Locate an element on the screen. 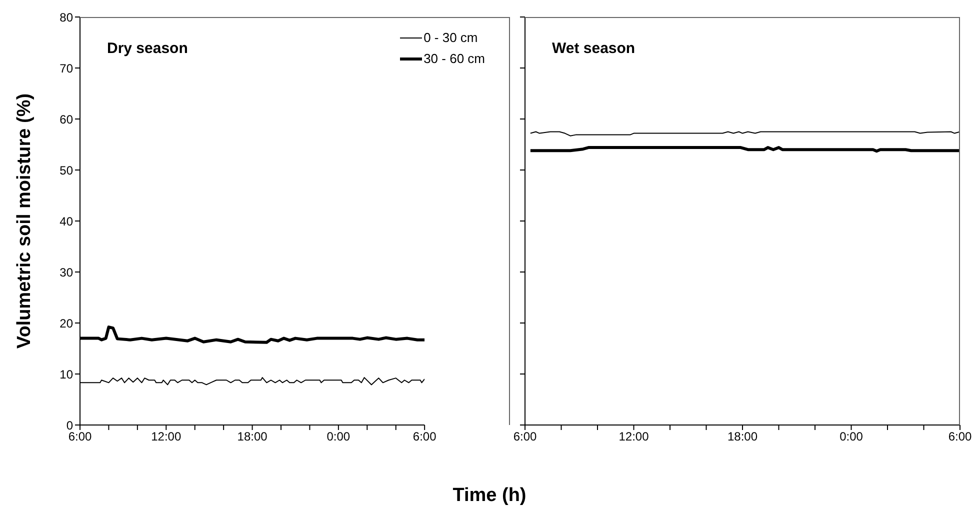 The height and width of the screenshot is (515, 979). y-tick-label: 80 is located at coordinates (67, 17).